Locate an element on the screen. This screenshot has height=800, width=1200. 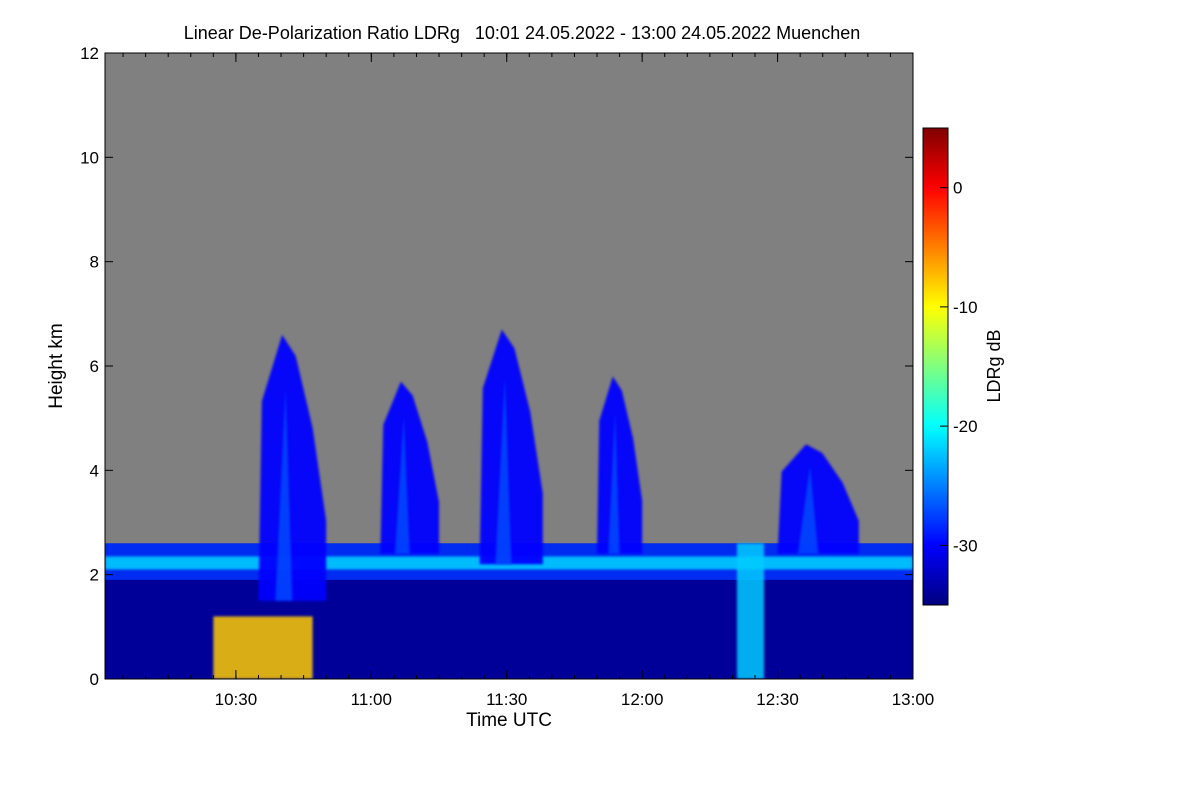
convective-plume-4-core is located at coordinates (614, 482).